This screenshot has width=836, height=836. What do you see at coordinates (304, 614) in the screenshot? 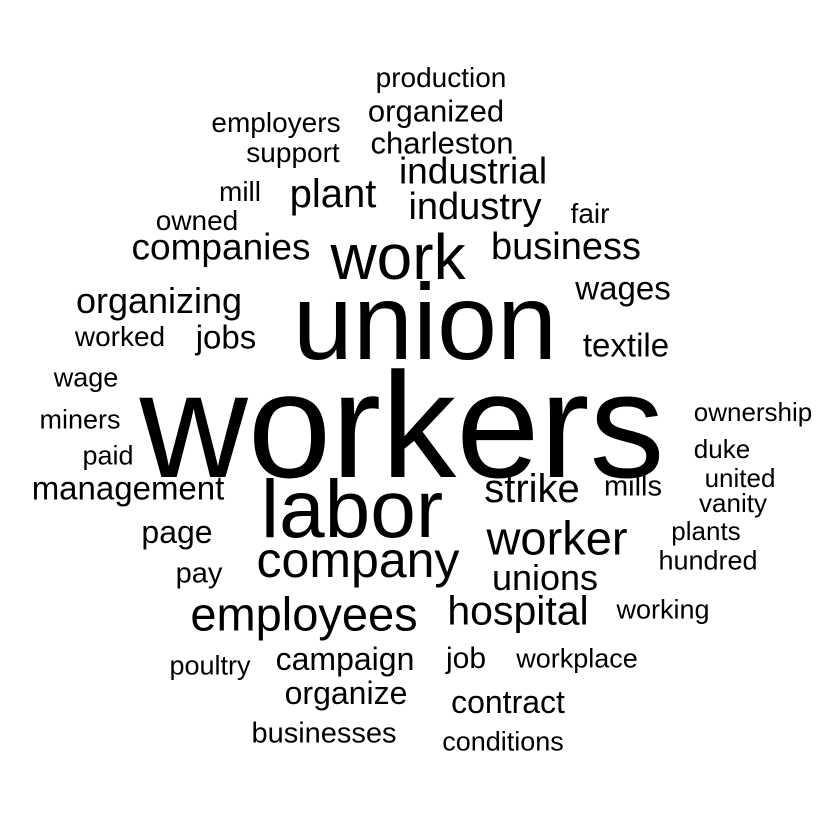
I see `word-employees: employees` at bounding box center [304, 614].